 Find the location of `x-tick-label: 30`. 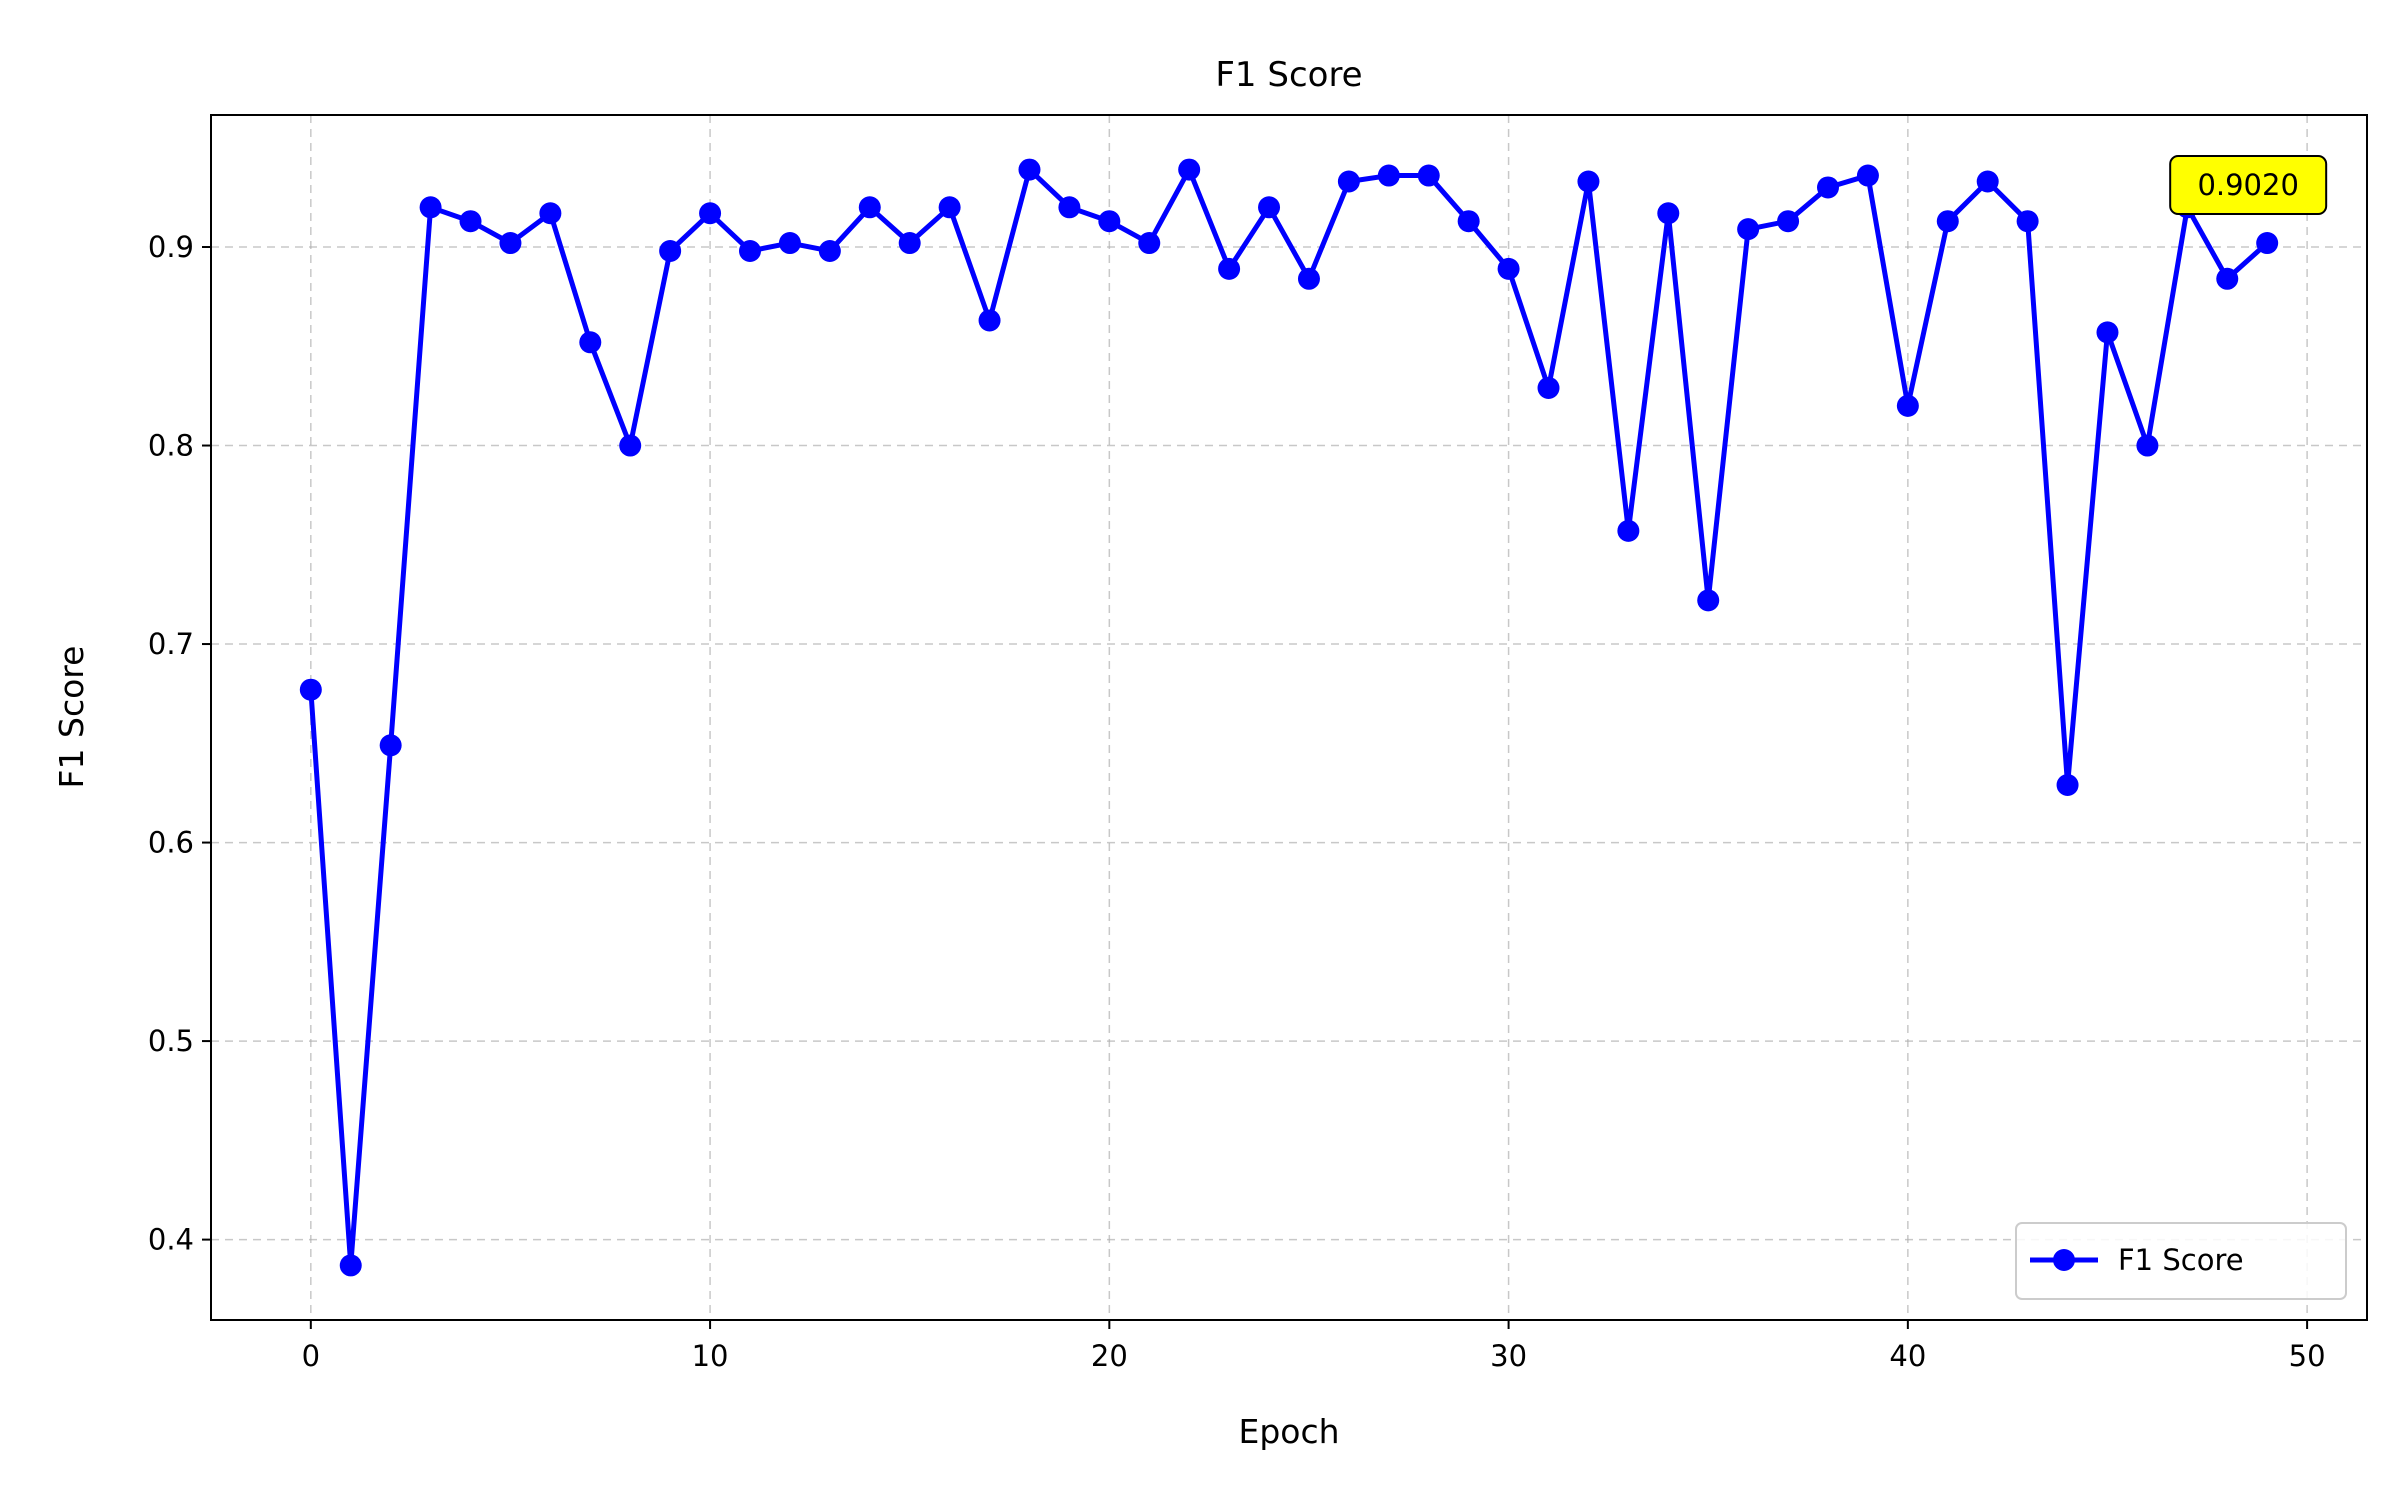

x-tick-label: 30 is located at coordinates (1508, 1356).